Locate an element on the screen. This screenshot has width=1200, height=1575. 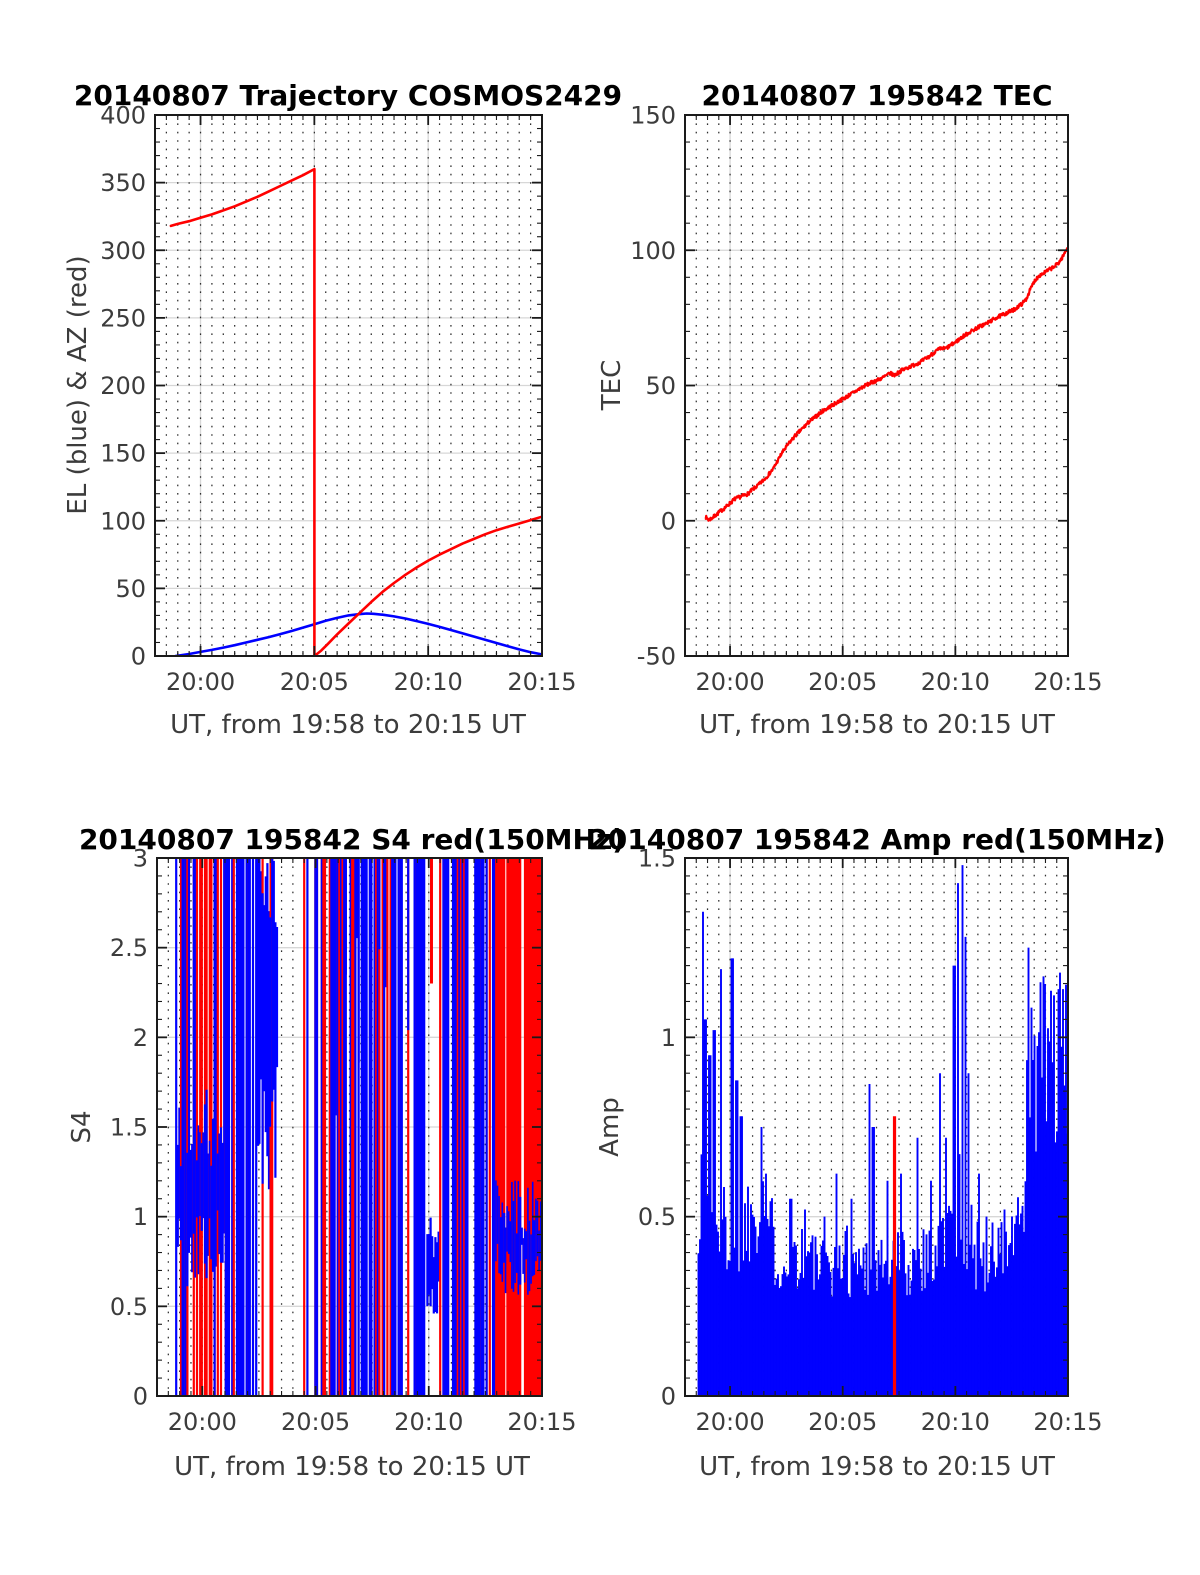
s4-ytick: 0 is located at coordinates (140, 1397).